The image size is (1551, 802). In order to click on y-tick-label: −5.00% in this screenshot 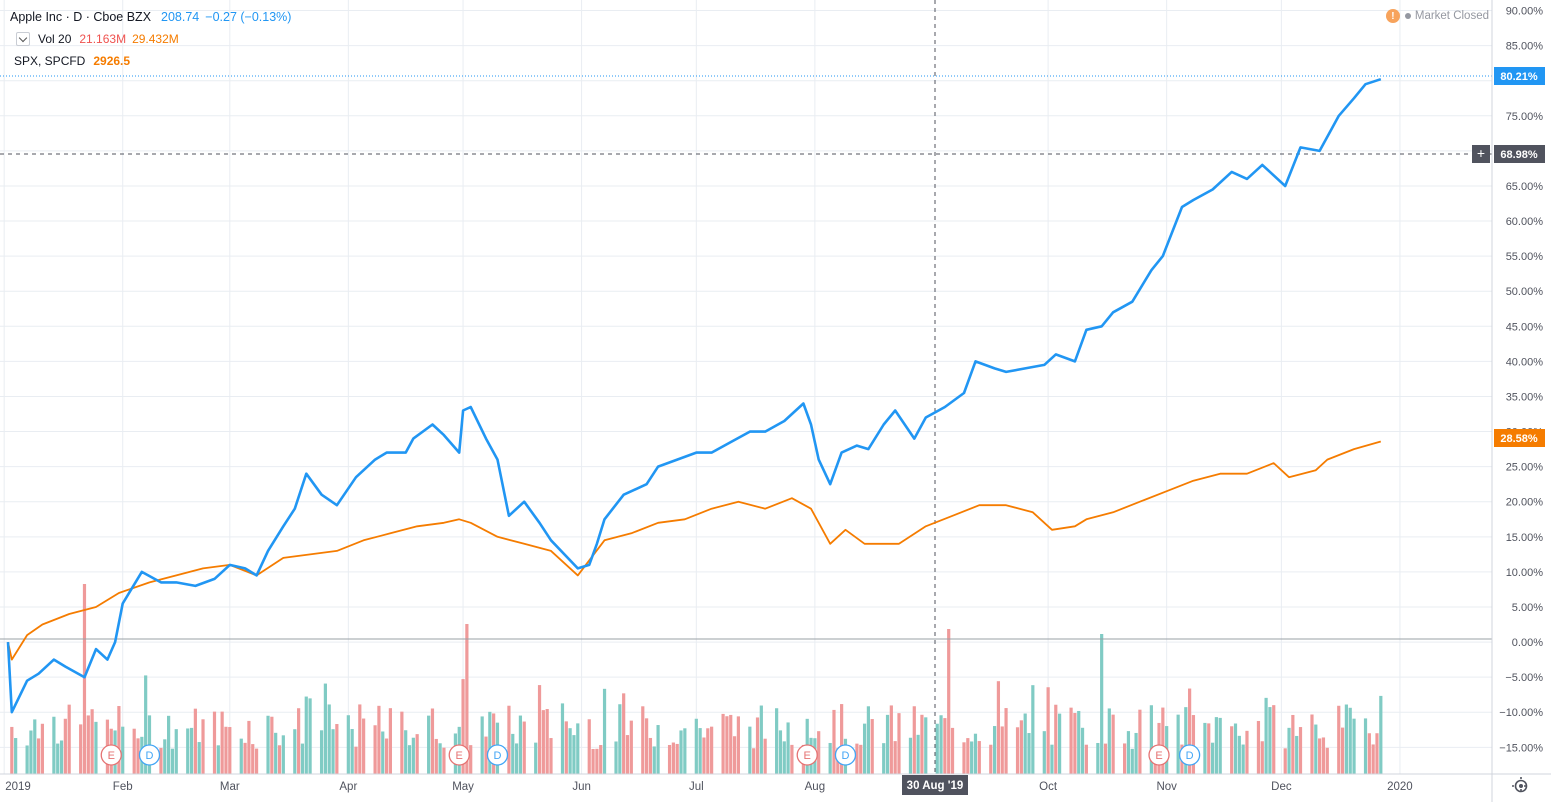, I will do `click(1524, 678)`.